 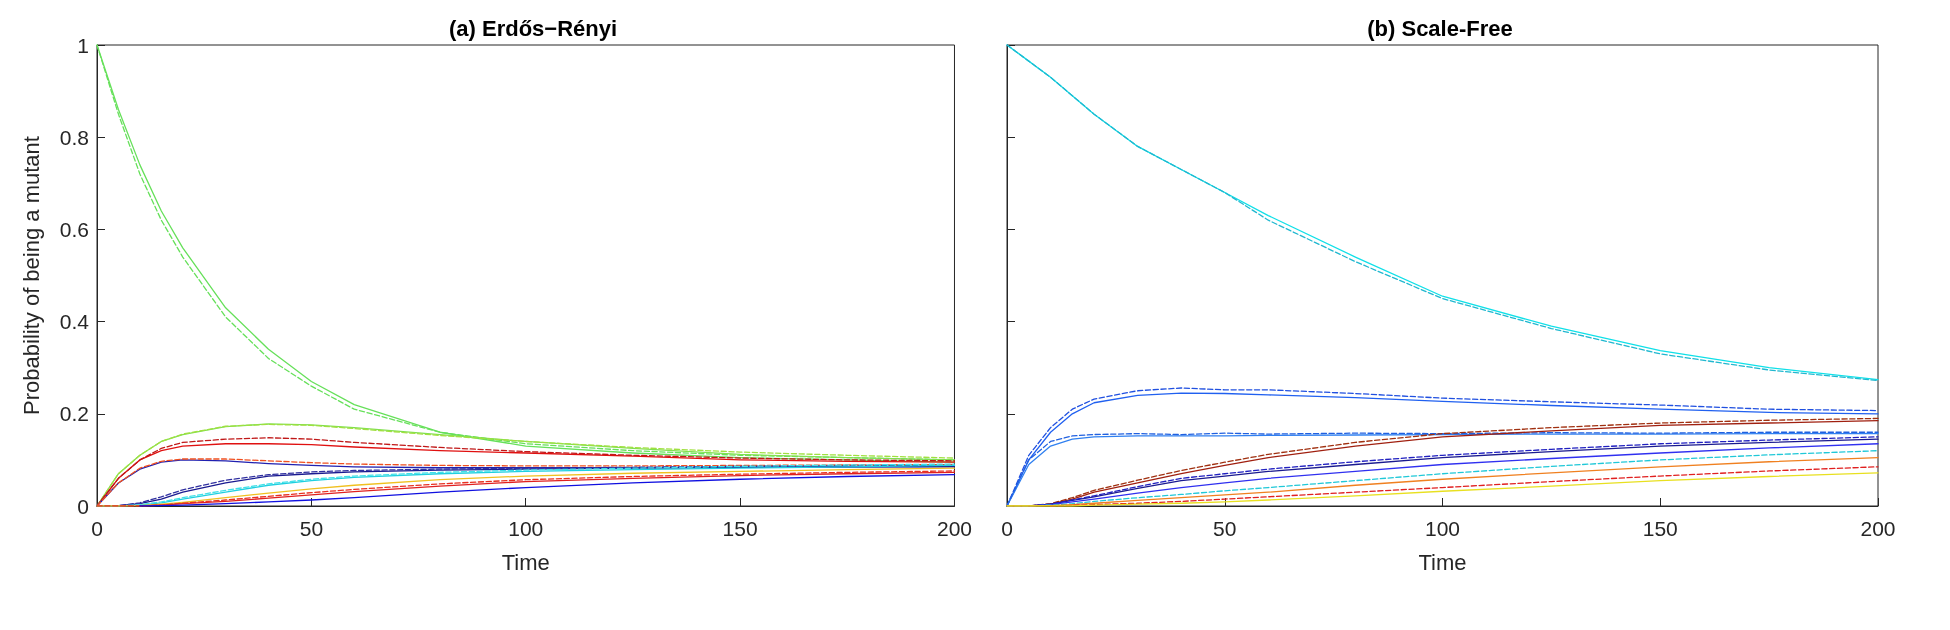 What do you see at coordinates (74, 137) in the screenshot?
I see `y-tick-label: 0.8` at bounding box center [74, 137].